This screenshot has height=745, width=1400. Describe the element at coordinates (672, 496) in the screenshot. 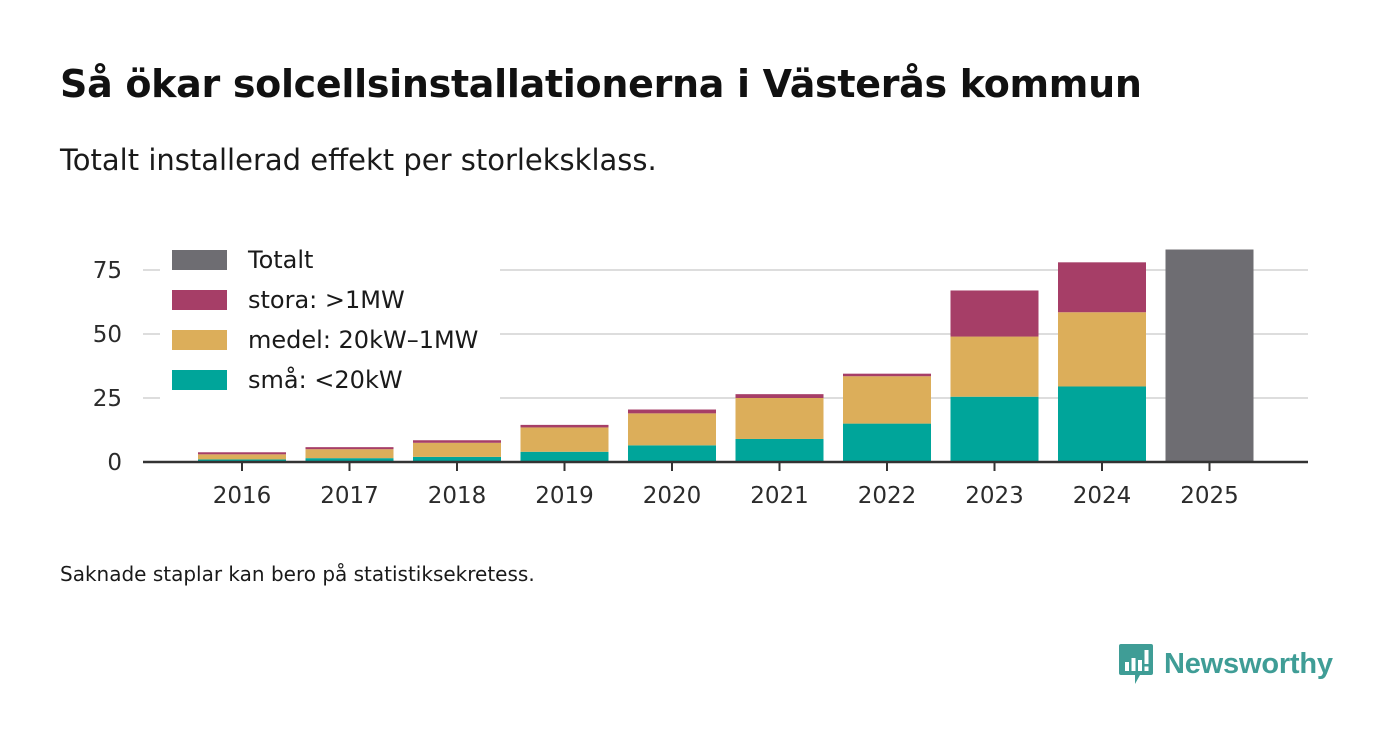

I see `x-tick-label: 2020` at that location.